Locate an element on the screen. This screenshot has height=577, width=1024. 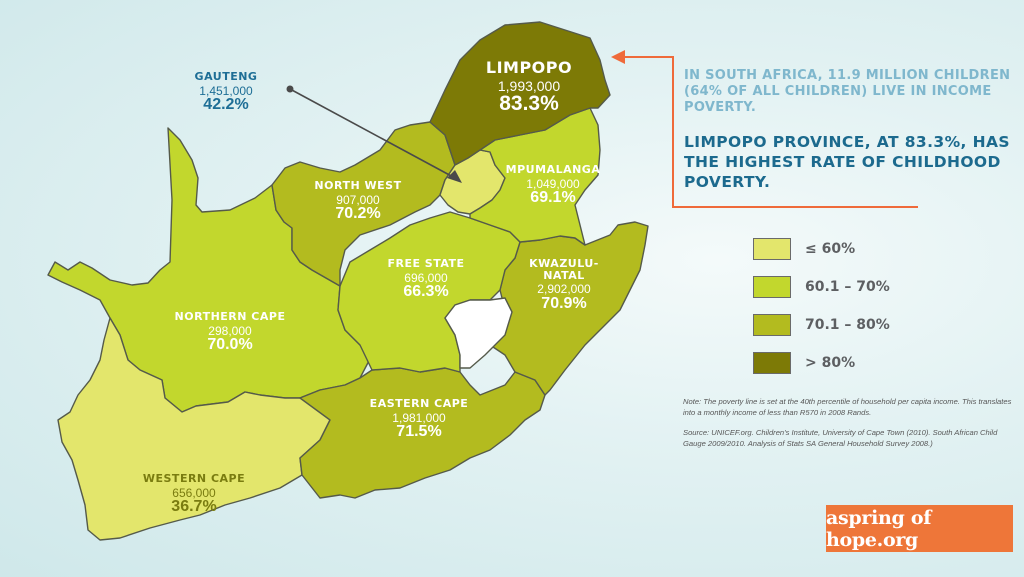
province-name: WESTERN CAPE is located at coordinates (194, 478).